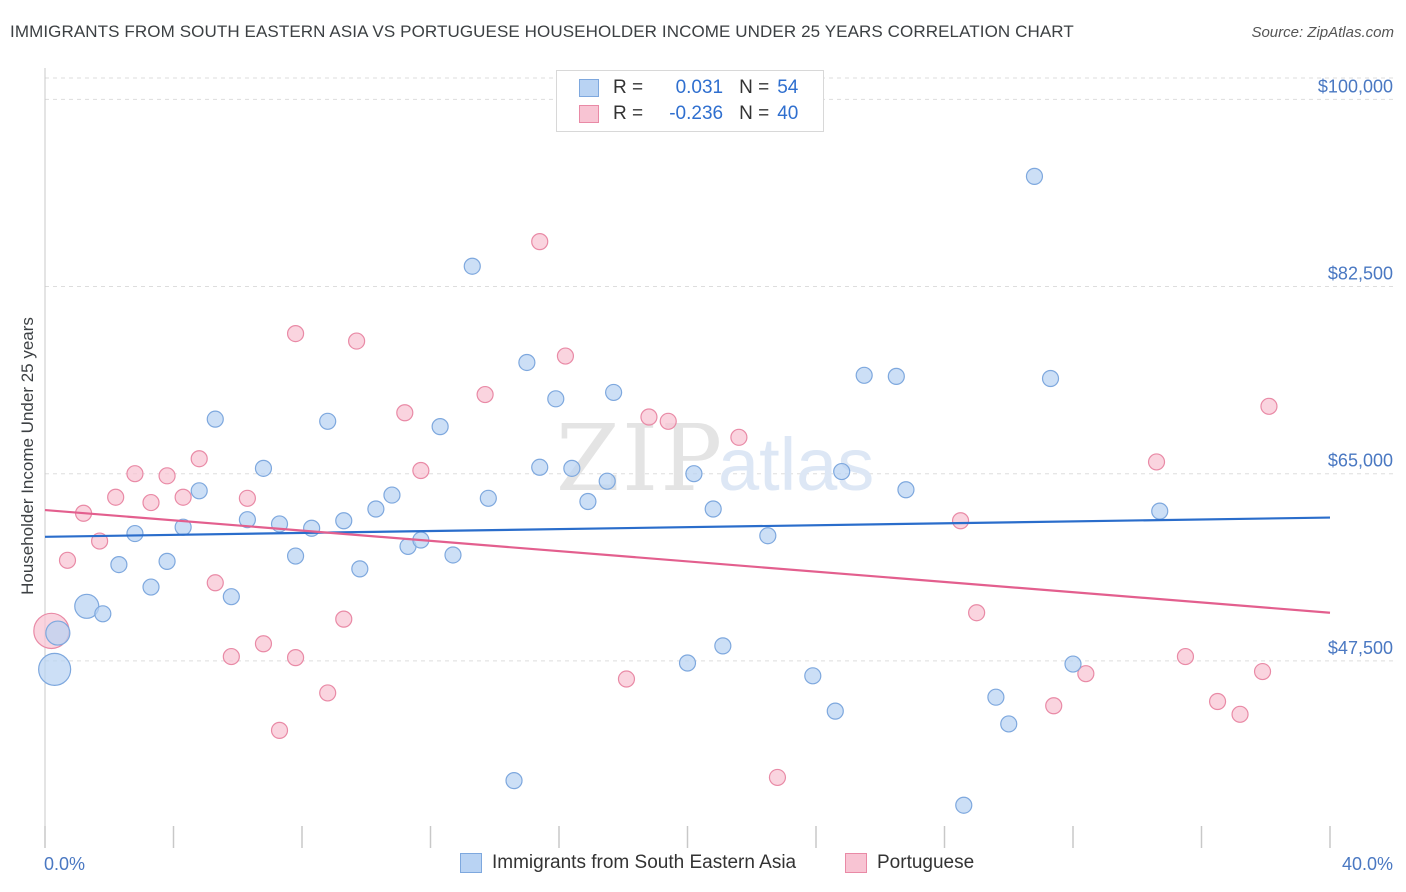 Image resolution: width=1406 pixels, height=892 pixels. I want to click on y-tick-label: $47,500, so click(1360, 648).